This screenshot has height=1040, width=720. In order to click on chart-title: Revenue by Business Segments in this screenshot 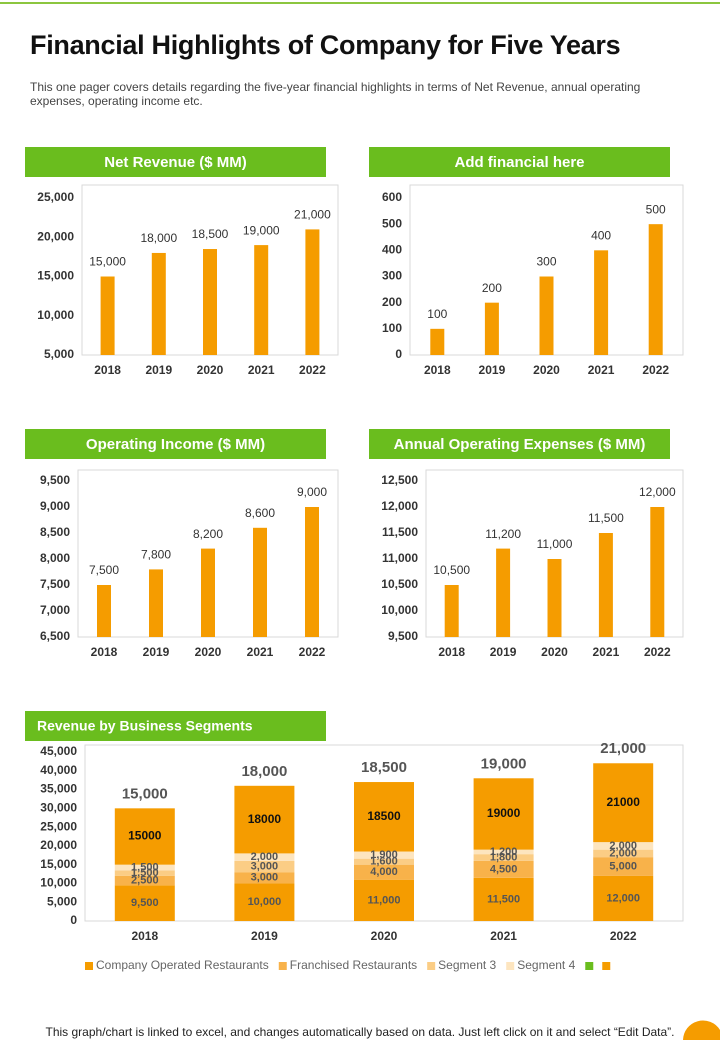, I will do `click(145, 726)`.